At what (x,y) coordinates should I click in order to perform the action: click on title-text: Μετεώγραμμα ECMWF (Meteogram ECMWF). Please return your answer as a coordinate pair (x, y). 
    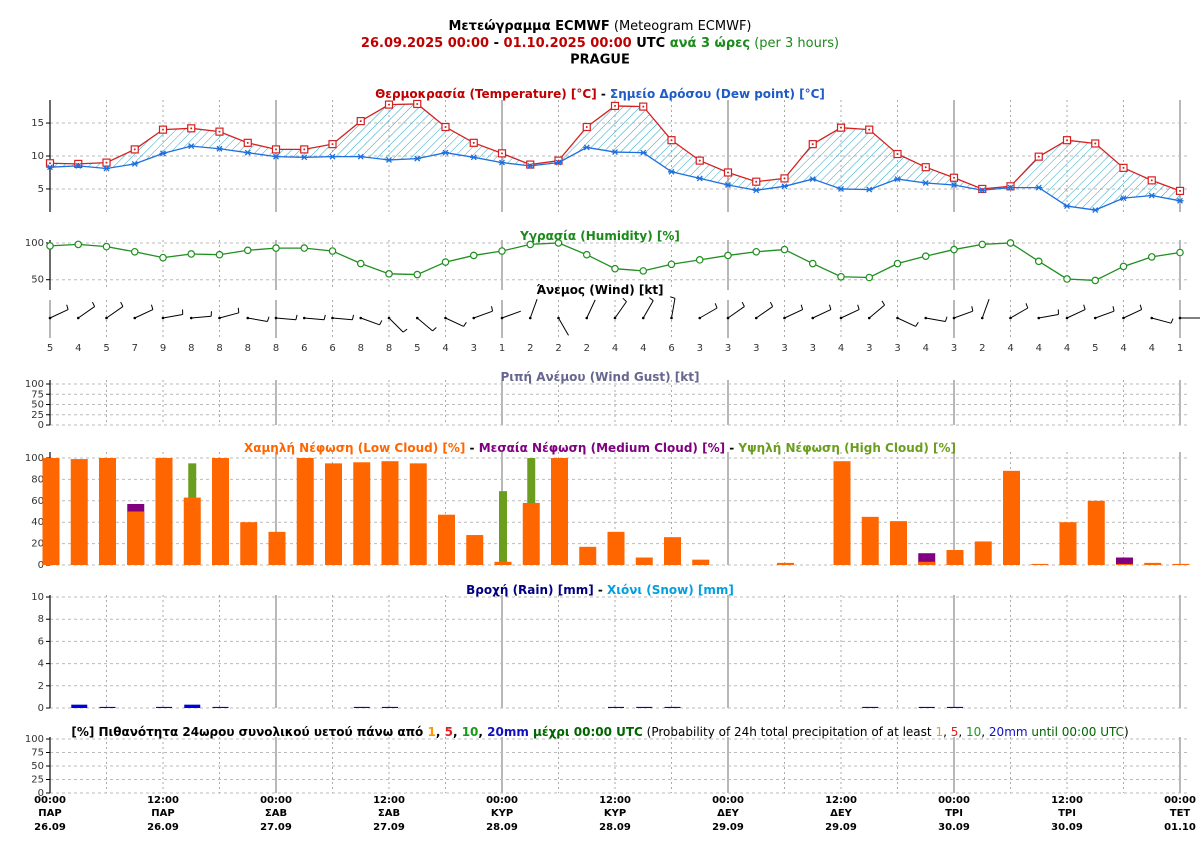
    Looking at the image, I should click on (599, 26).